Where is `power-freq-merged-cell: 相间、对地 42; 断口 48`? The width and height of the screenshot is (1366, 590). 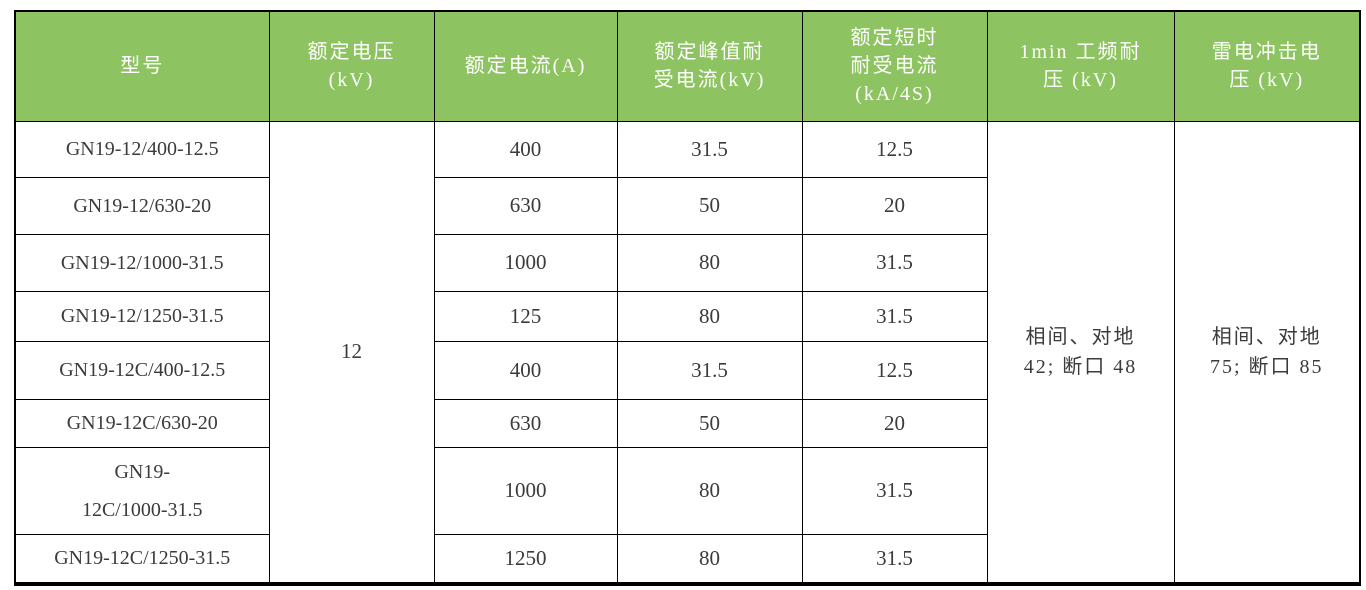
power-freq-merged-cell: 相间、对地 42; 断口 48 is located at coordinates (1080, 352).